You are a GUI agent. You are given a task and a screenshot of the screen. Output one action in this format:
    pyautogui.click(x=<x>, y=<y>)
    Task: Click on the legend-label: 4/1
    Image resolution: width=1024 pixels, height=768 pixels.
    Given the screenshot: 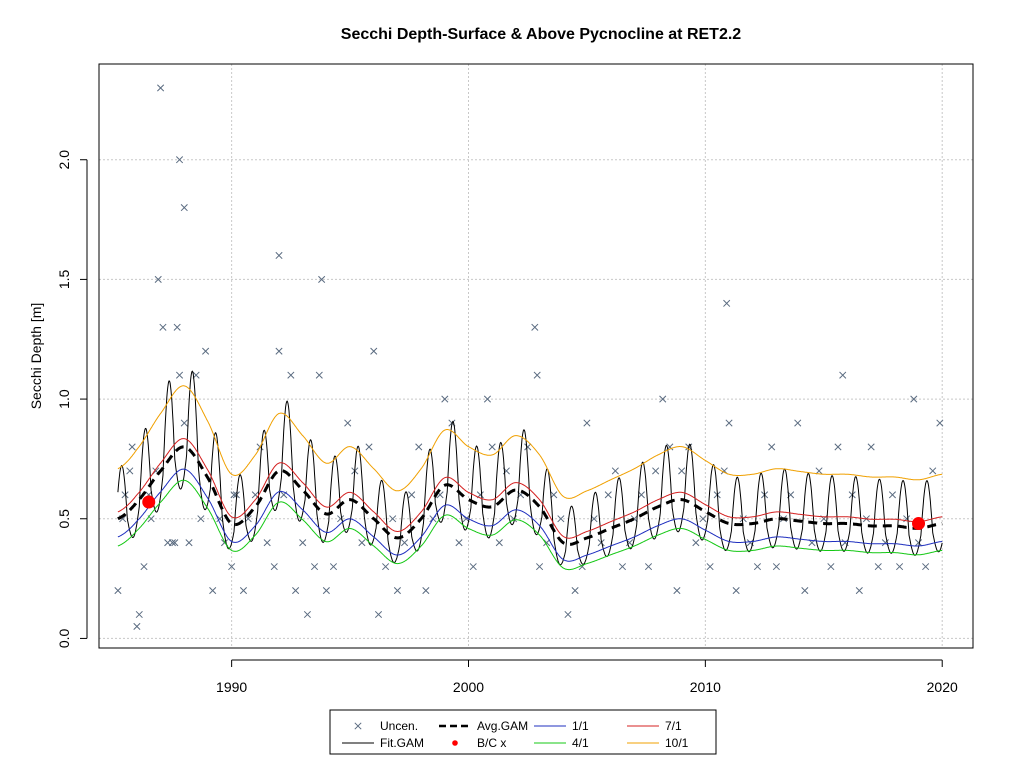 What is the action you would take?
    pyautogui.click(x=580, y=743)
    